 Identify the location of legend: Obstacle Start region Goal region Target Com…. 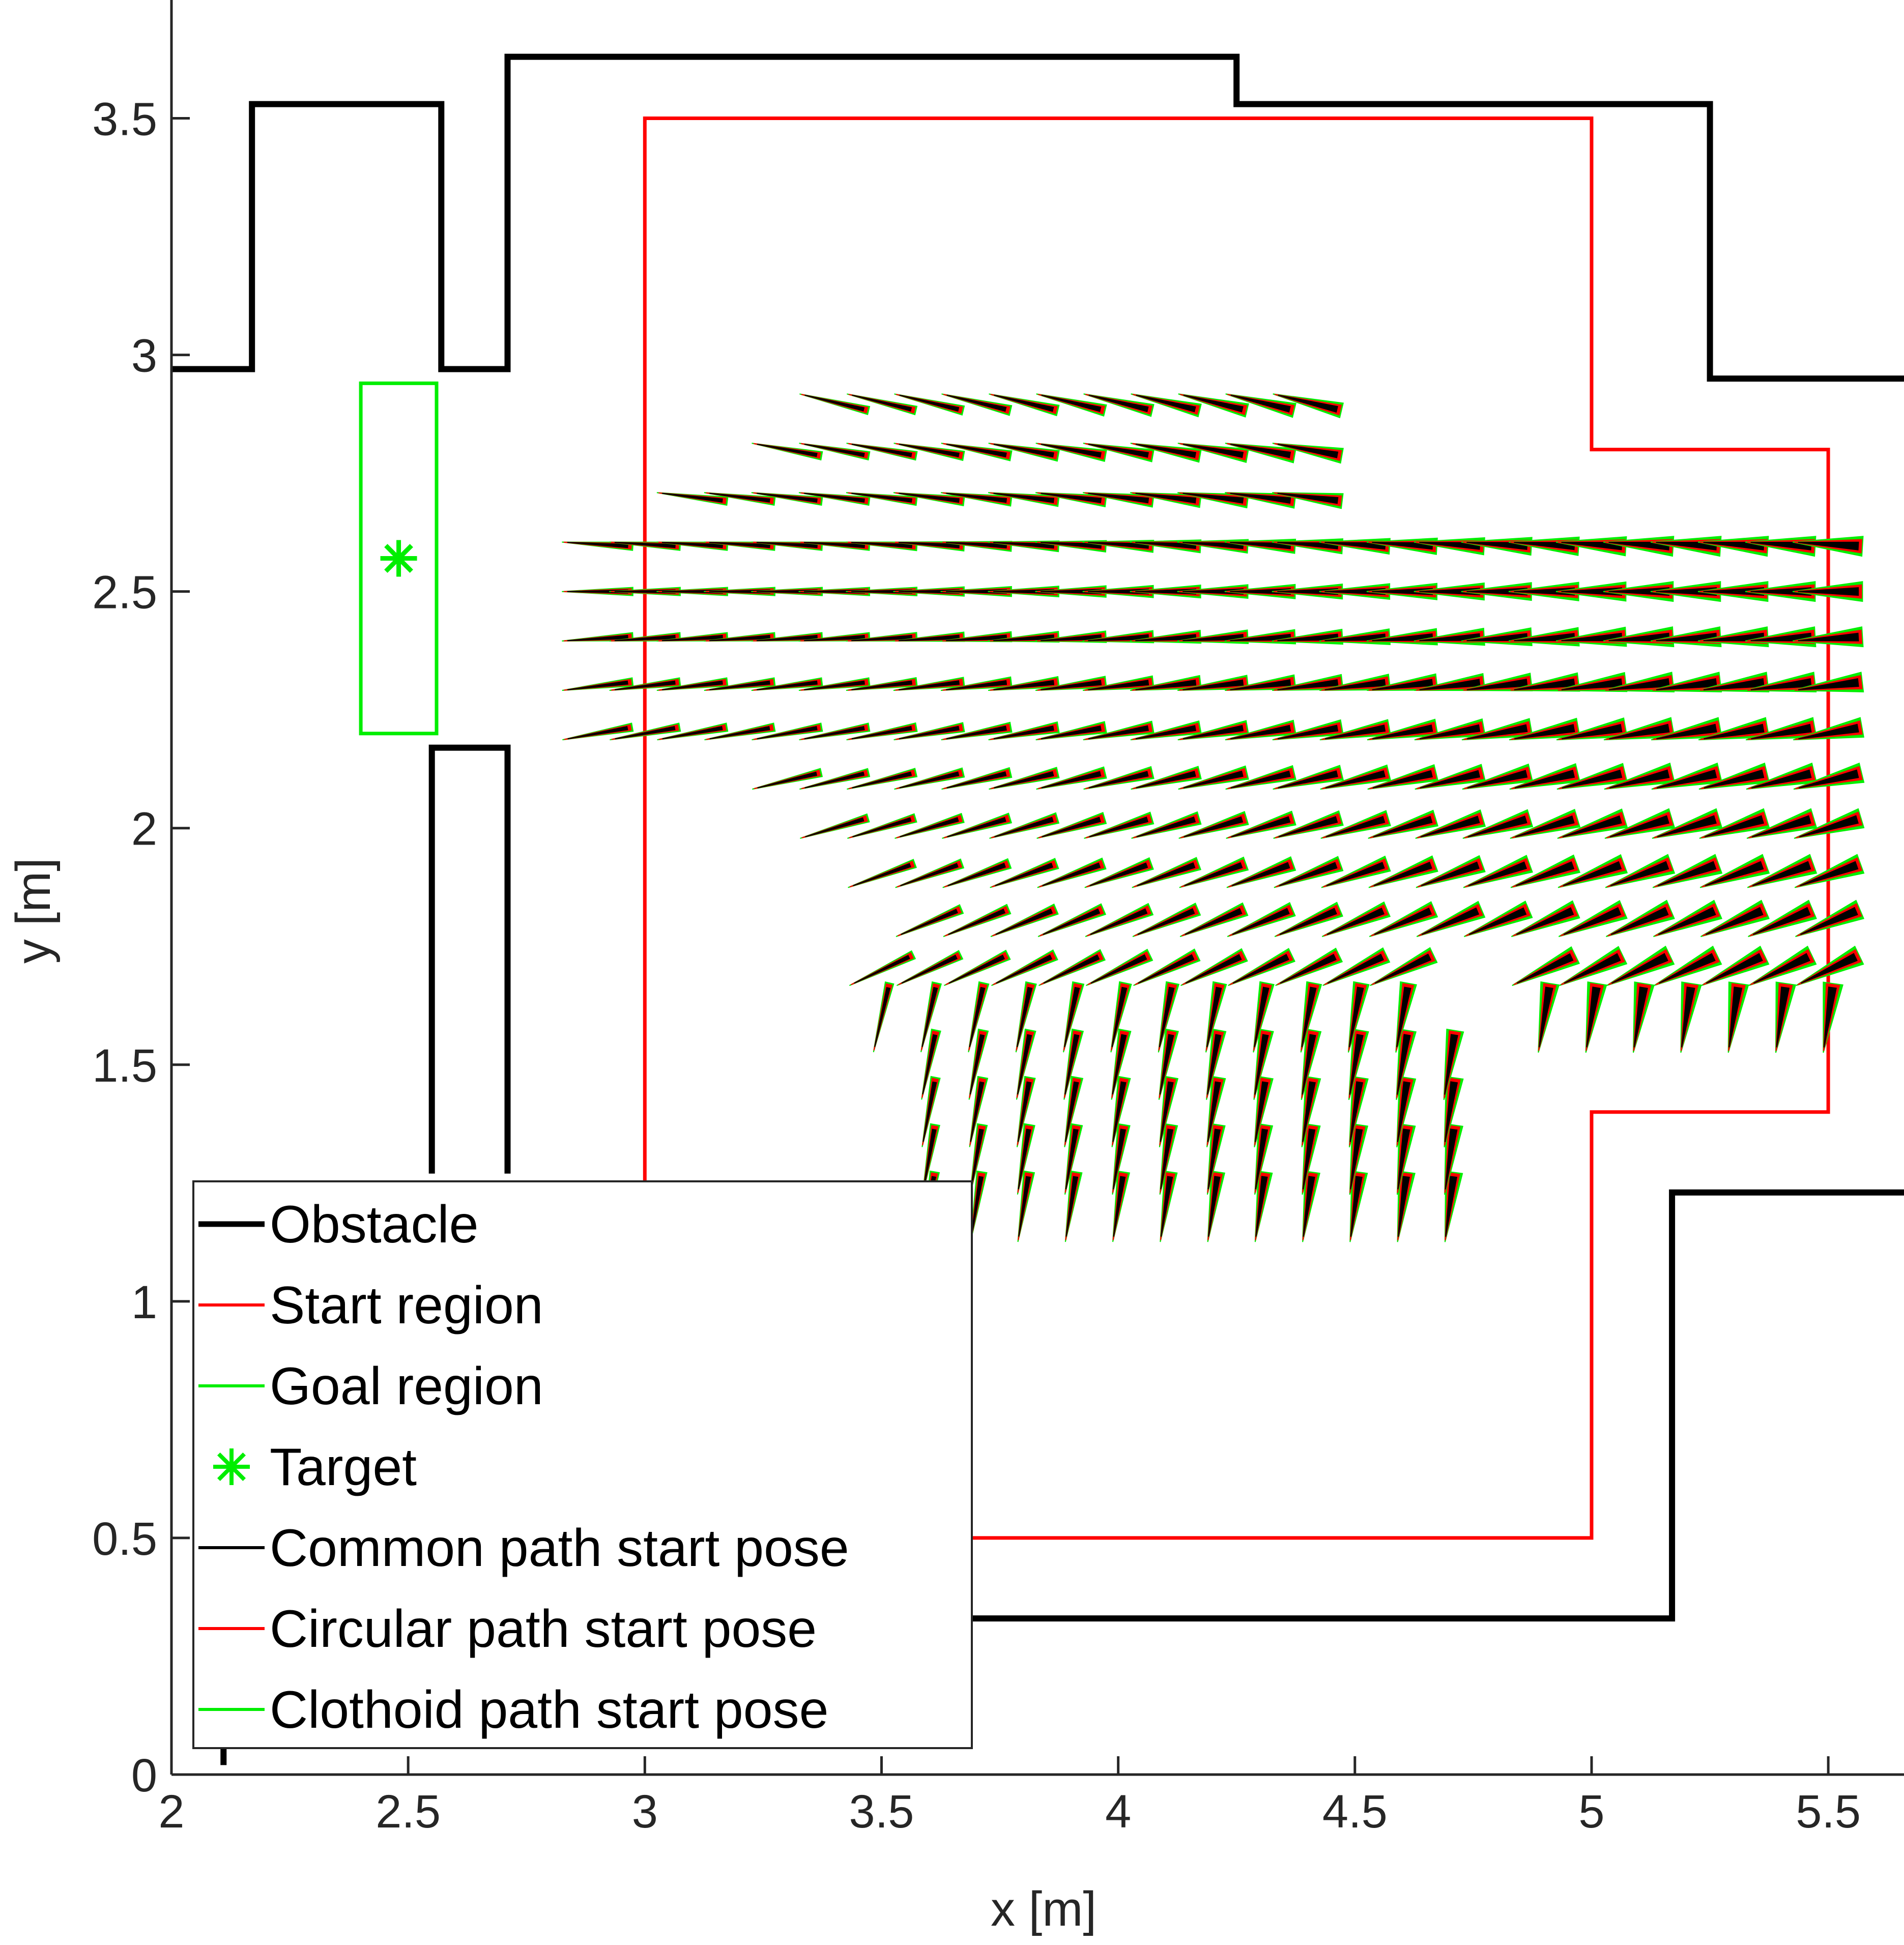
(582, 1464).